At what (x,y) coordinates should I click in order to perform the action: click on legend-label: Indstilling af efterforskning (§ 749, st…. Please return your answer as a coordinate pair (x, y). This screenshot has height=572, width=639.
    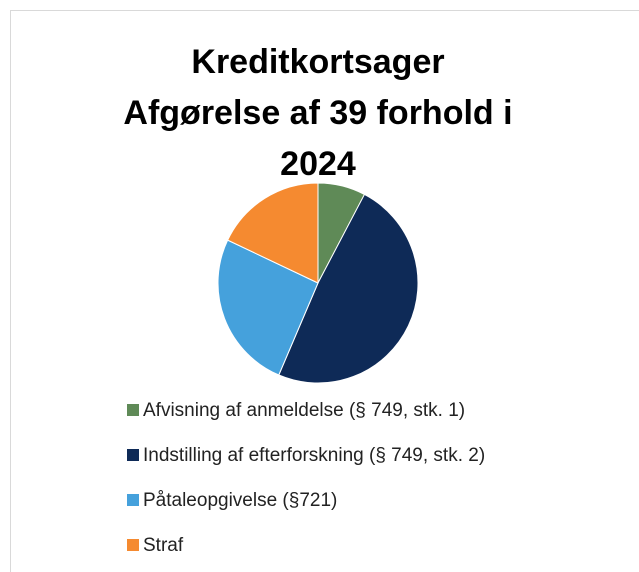
    Looking at the image, I should click on (314, 455).